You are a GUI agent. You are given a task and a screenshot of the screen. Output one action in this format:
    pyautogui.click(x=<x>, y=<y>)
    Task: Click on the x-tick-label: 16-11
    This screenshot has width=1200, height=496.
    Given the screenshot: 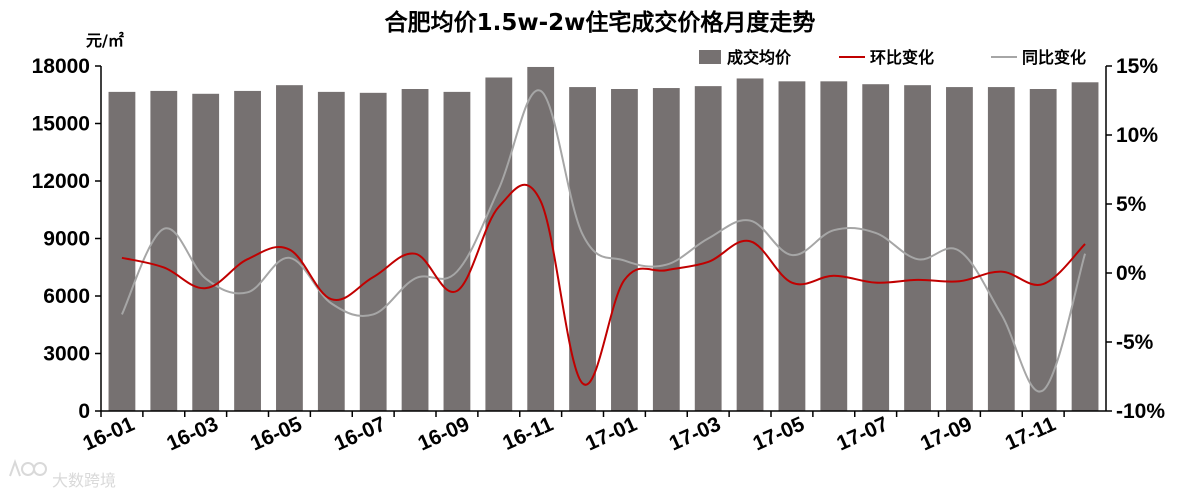 What is the action you would take?
    pyautogui.click(x=528, y=433)
    